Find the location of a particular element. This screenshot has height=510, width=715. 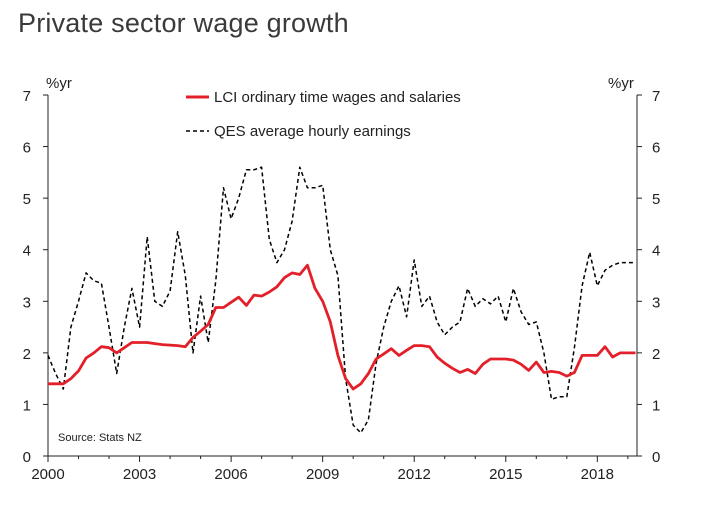

y-tick-label-left: 7 is located at coordinates (27, 96).